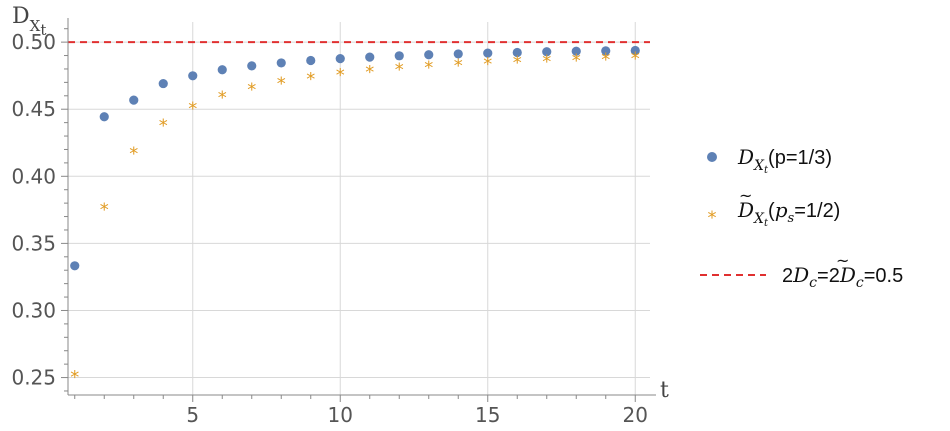 The height and width of the screenshot is (431, 950). Describe the element at coordinates (842, 277) in the screenshot. I see `legend-label-reference: 2Dc=2Dc=0.5` at that location.